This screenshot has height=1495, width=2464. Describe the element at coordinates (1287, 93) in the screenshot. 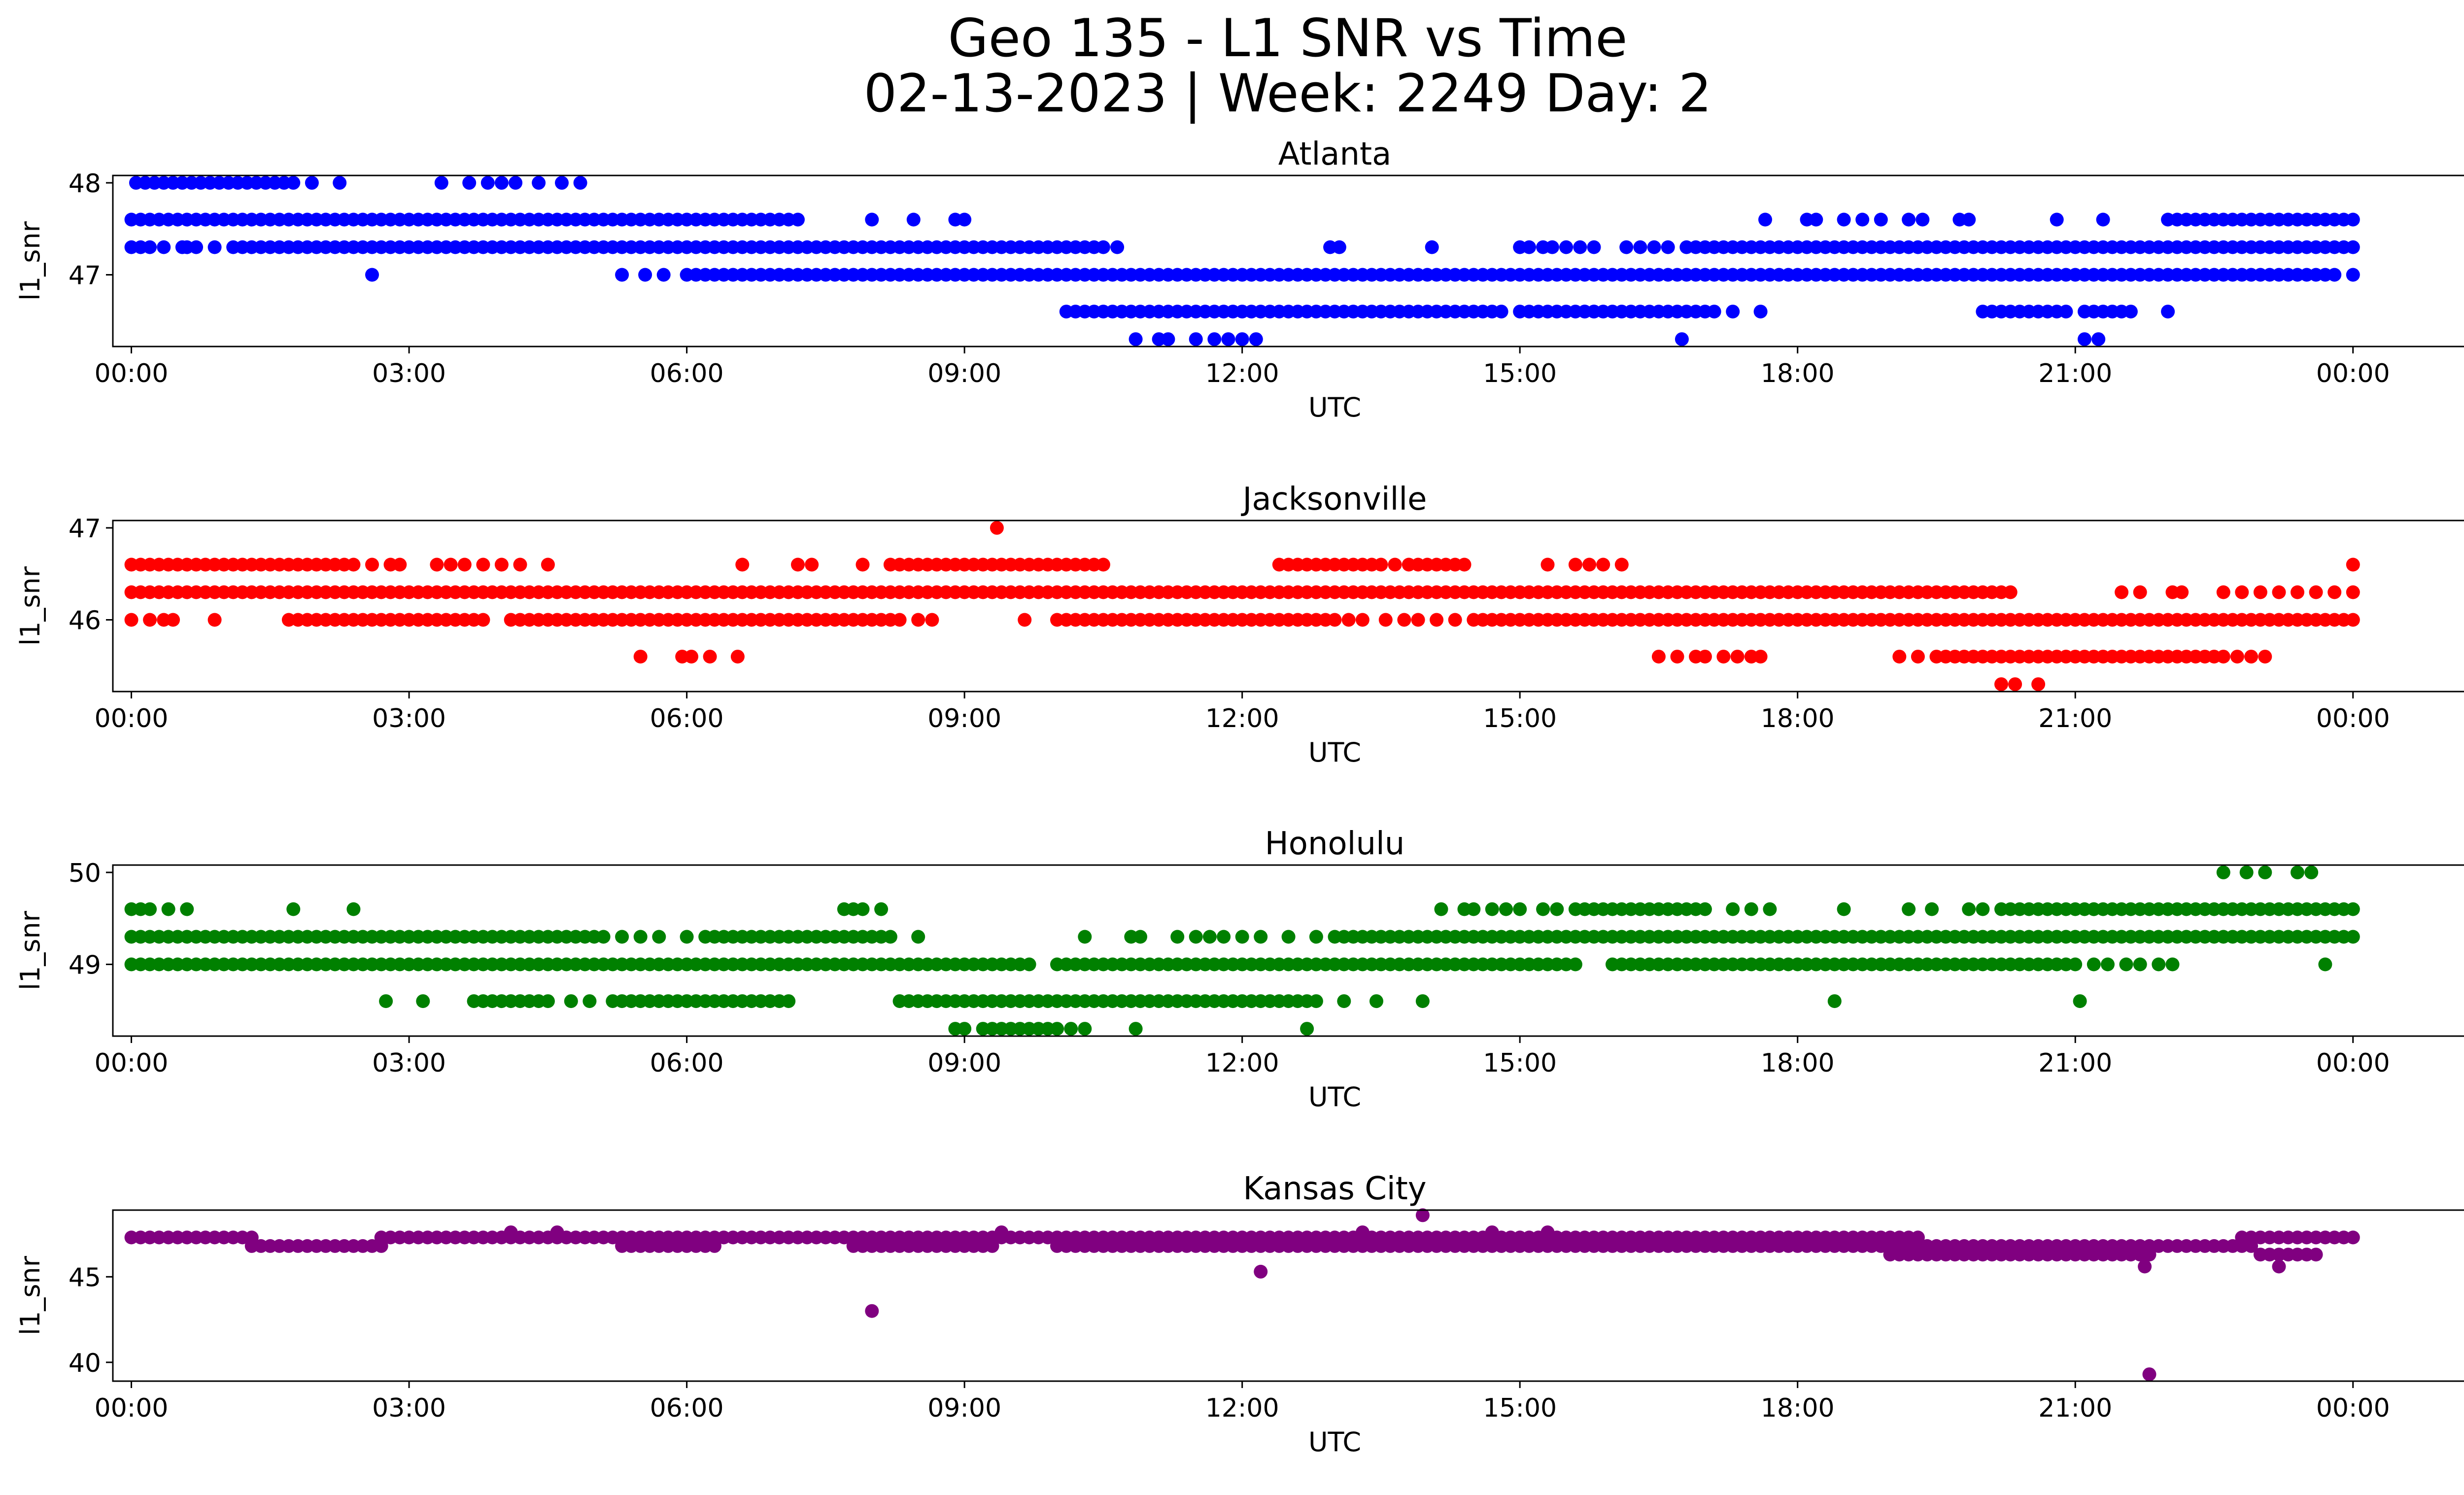

I see `figure-subtitle: 02-13-2023 | Week: 2249 Day: 2` at that location.